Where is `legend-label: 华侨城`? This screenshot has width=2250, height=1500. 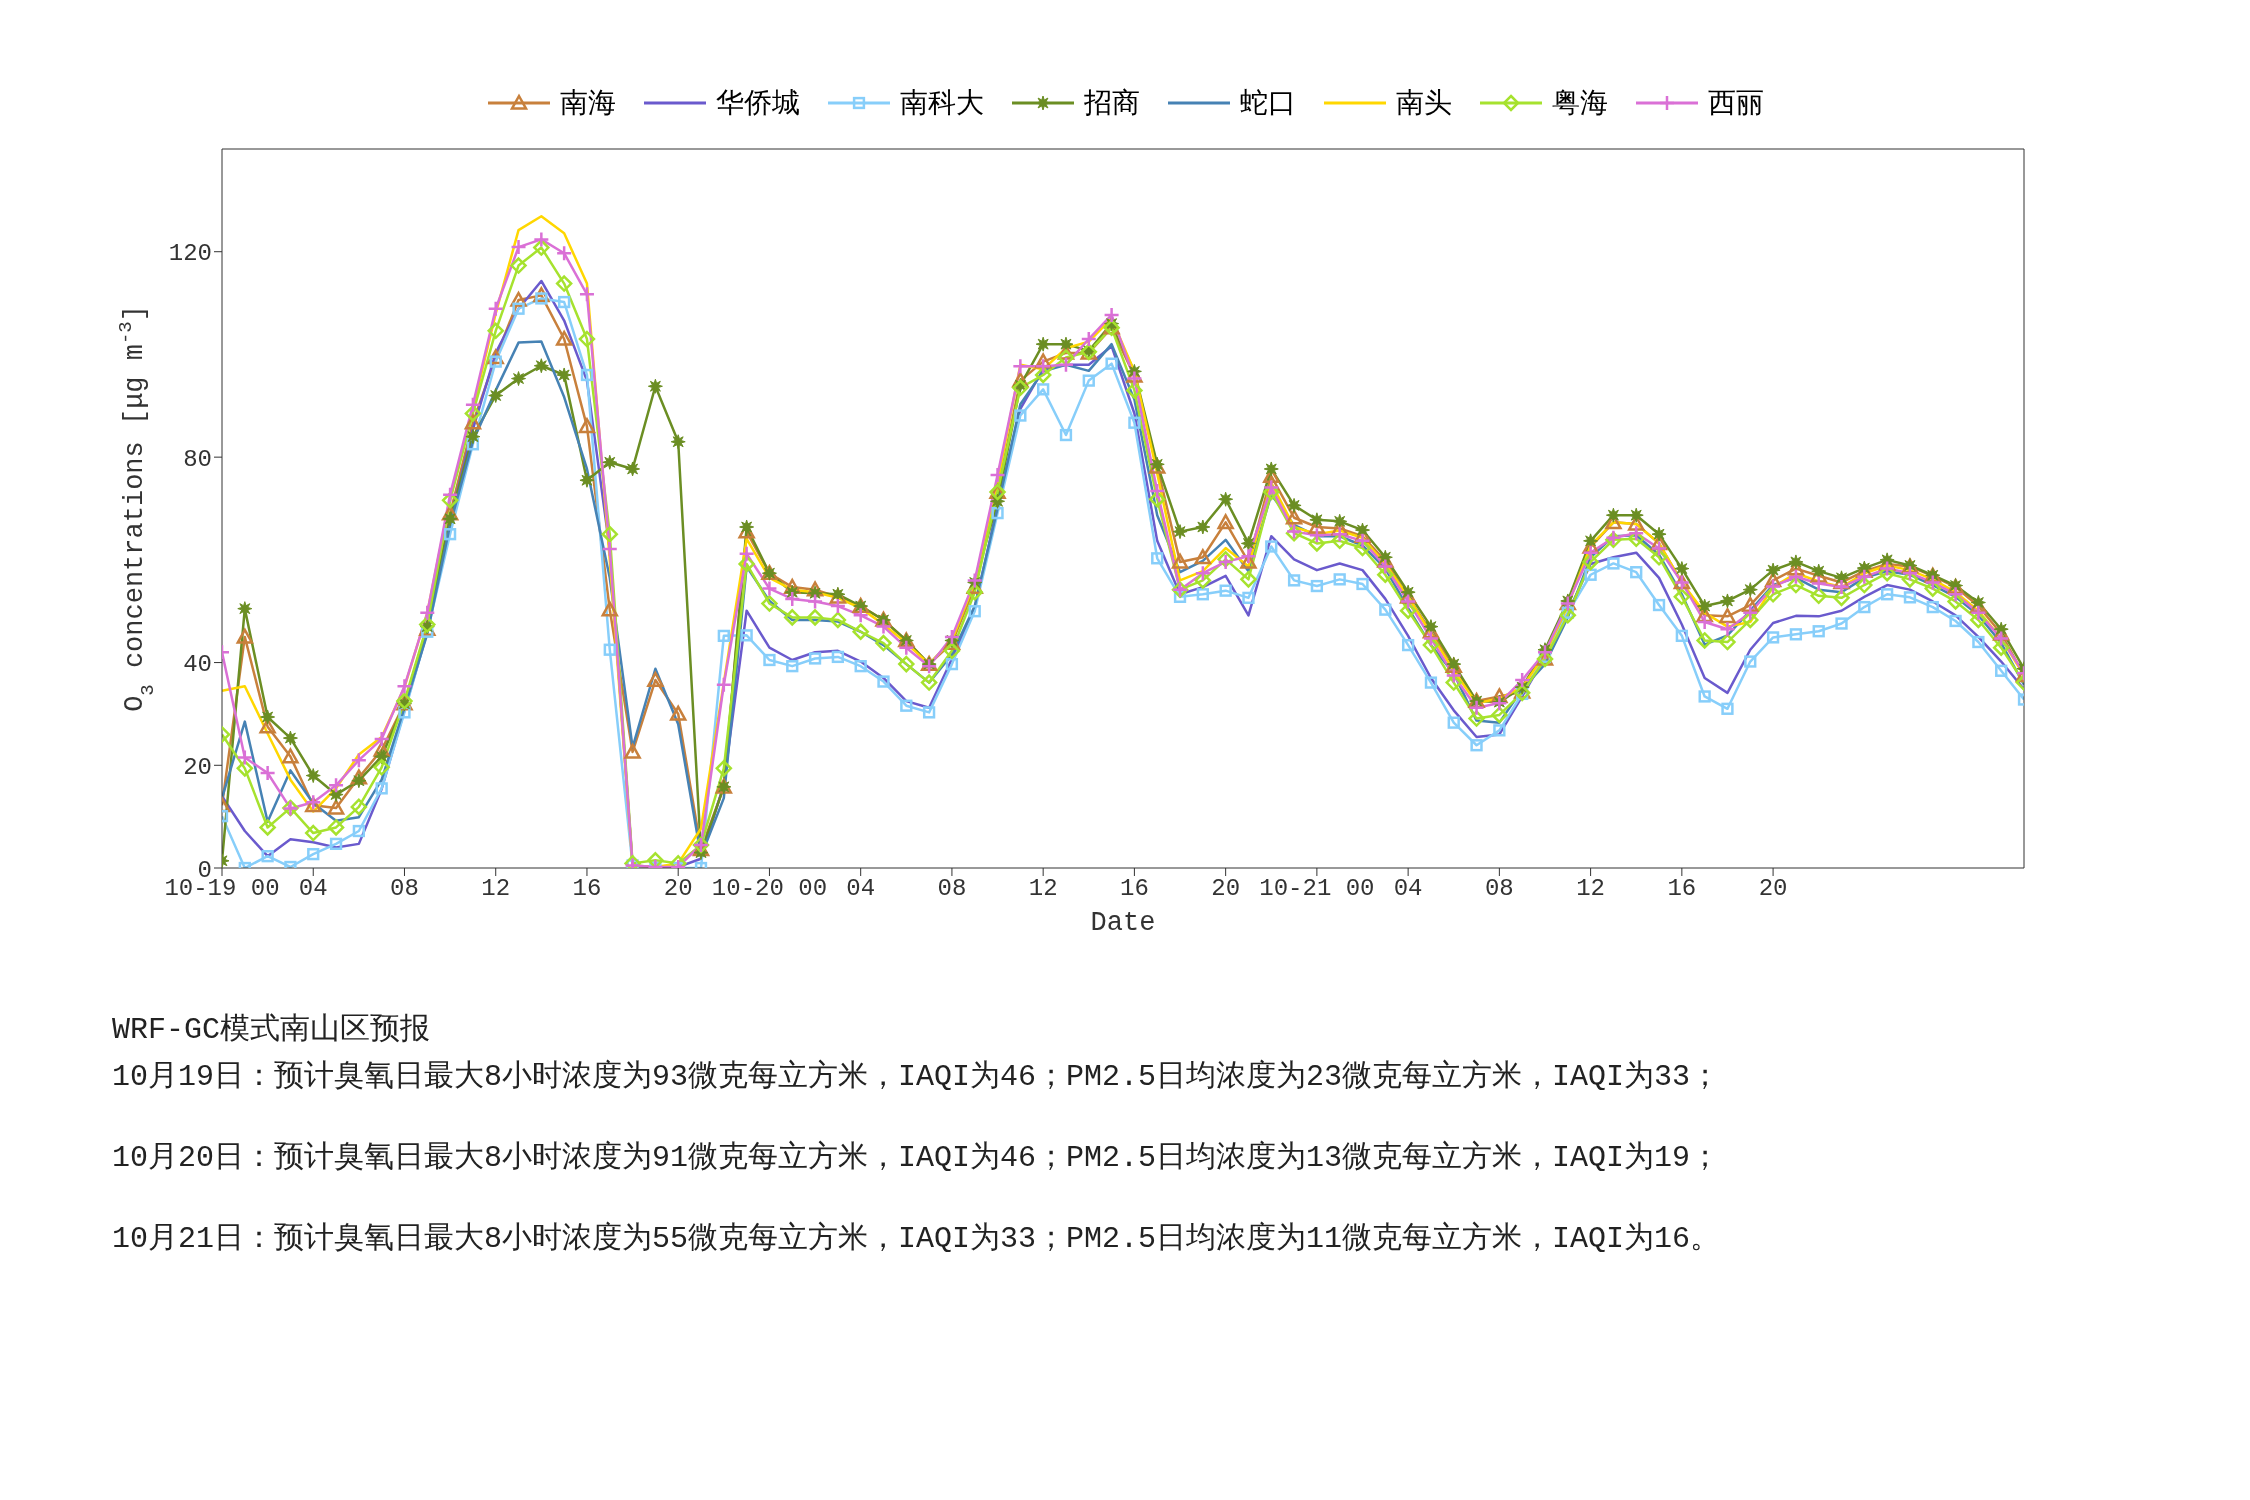
legend-label: 华侨城 is located at coordinates (758, 105).